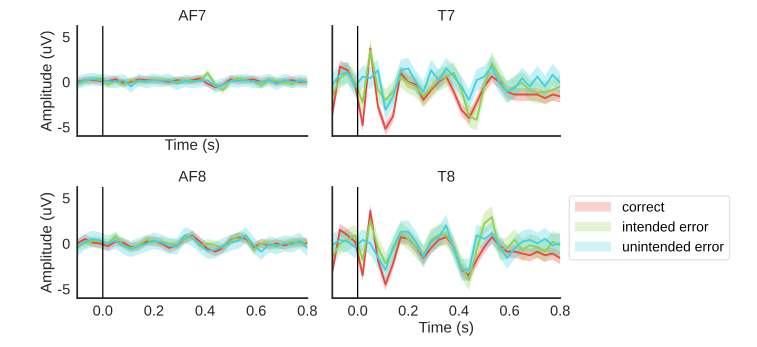 This screenshot has width=757, height=347. Describe the element at coordinates (665, 226) in the screenshot. I see `legend-label: intended error` at that location.